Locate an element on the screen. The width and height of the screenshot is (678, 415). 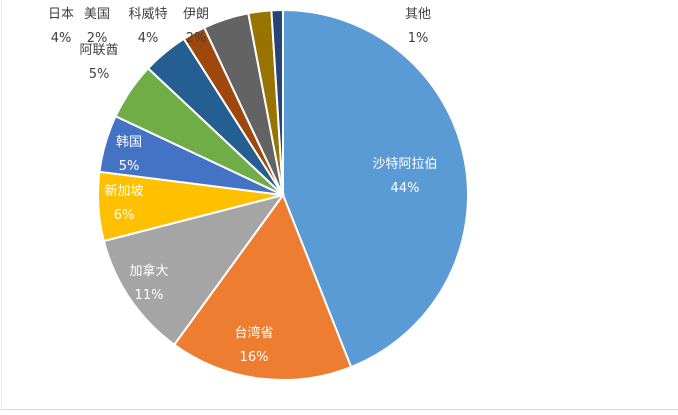
frame-left-border is located at coordinates (1, 205).